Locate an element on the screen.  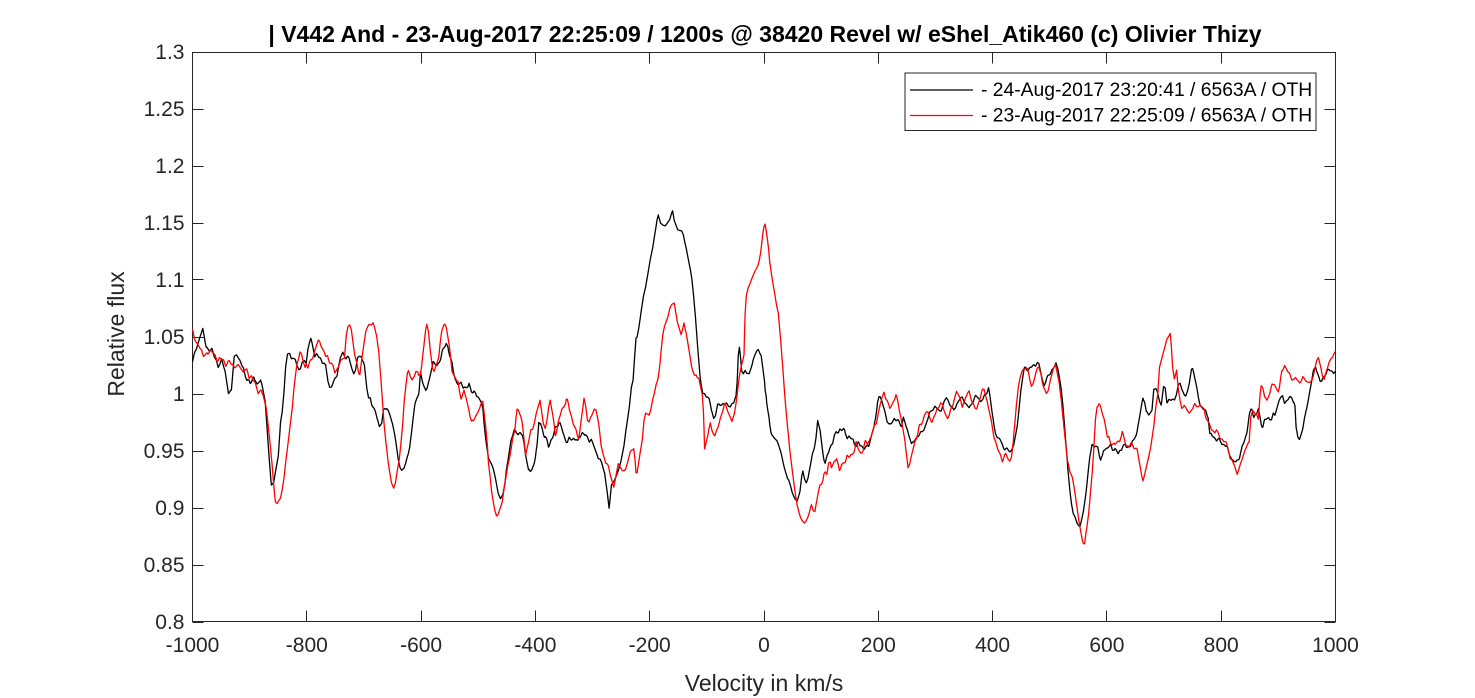
svg-text: 1.1 is located at coordinates (169, 280).